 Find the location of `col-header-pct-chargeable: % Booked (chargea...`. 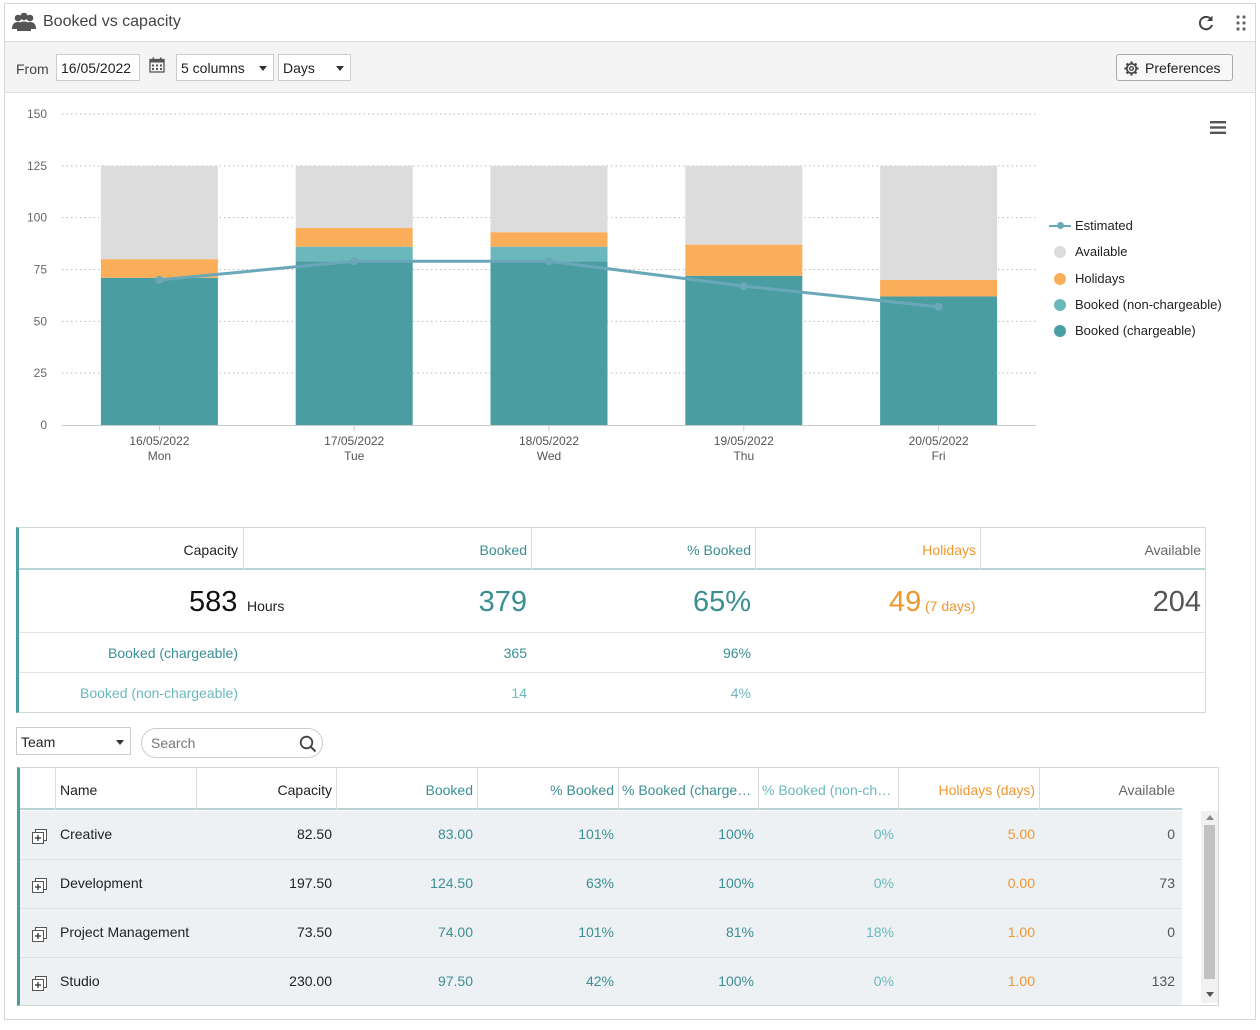

col-header-pct-chargeable: % Booked (chargea... is located at coordinates (689, 790).